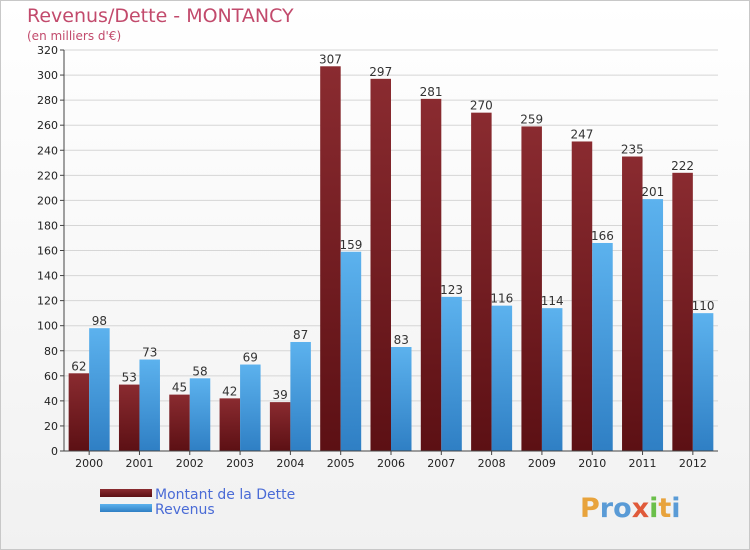  I want to click on y-tick-label: 220, so click(47, 175).